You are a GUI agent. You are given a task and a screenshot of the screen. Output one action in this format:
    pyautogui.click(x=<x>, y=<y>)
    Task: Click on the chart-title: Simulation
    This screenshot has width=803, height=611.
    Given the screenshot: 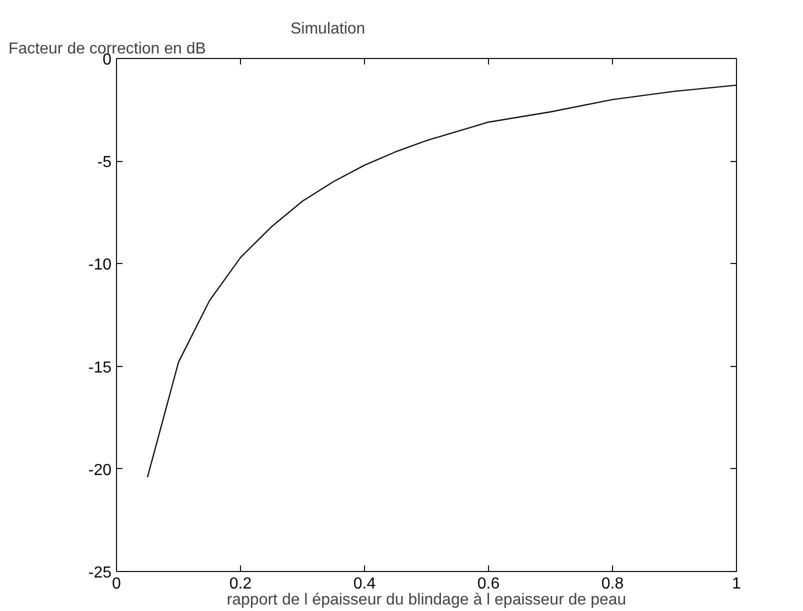 What is the action you would take?
    pyautogui.click(x=328, y=29)
    